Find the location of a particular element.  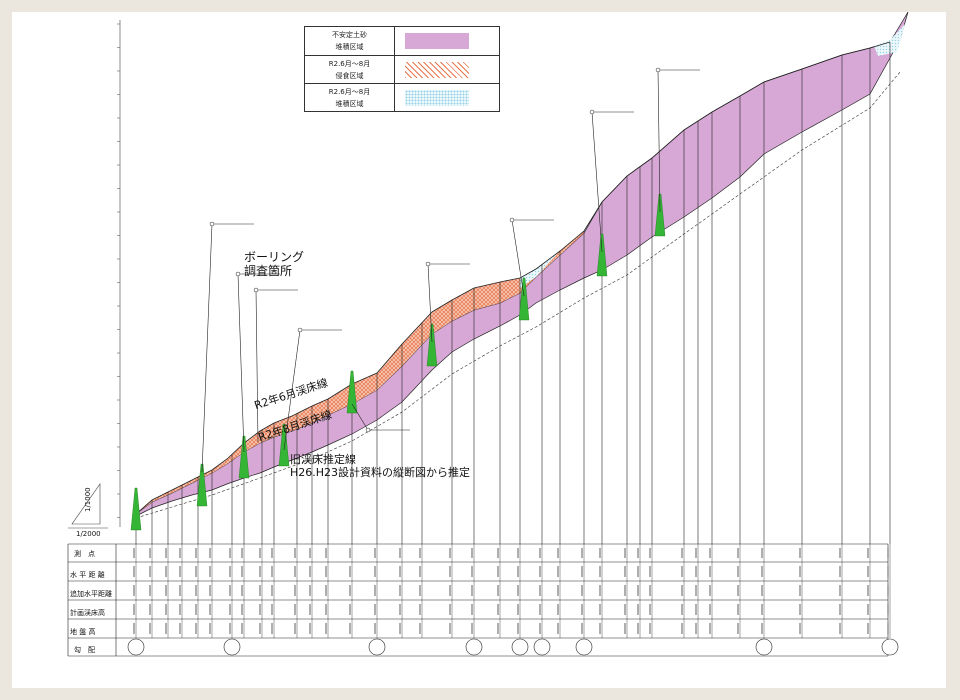

boring-text-line2: 調査箇所 is located at coordinates (268, 271).